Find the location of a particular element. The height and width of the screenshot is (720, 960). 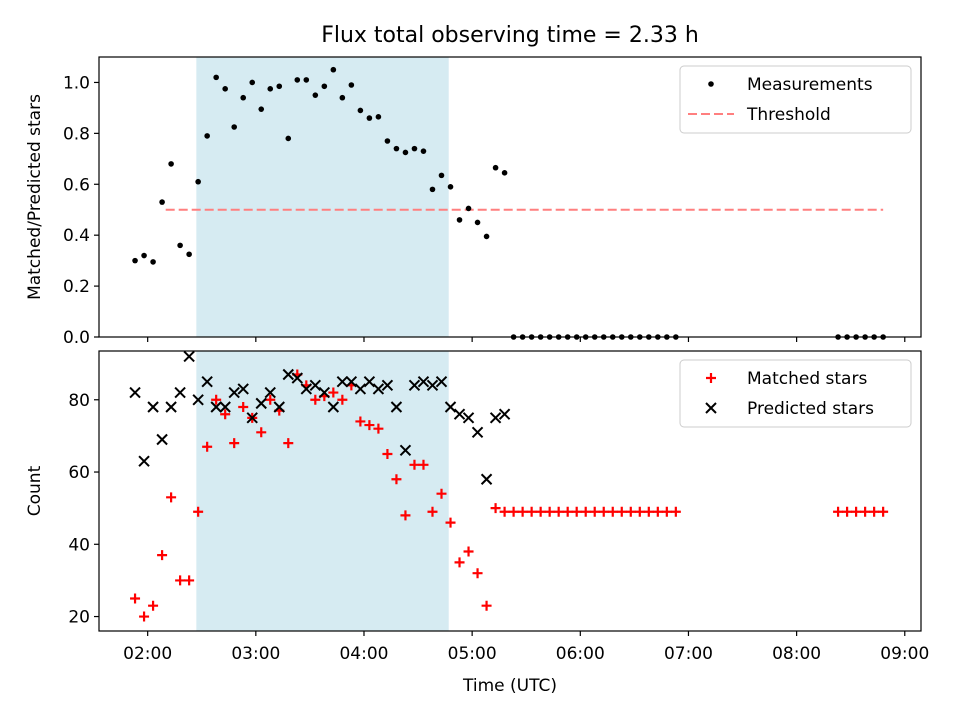

x-tick-label: 06:00 is located at coordinates (580, 654).